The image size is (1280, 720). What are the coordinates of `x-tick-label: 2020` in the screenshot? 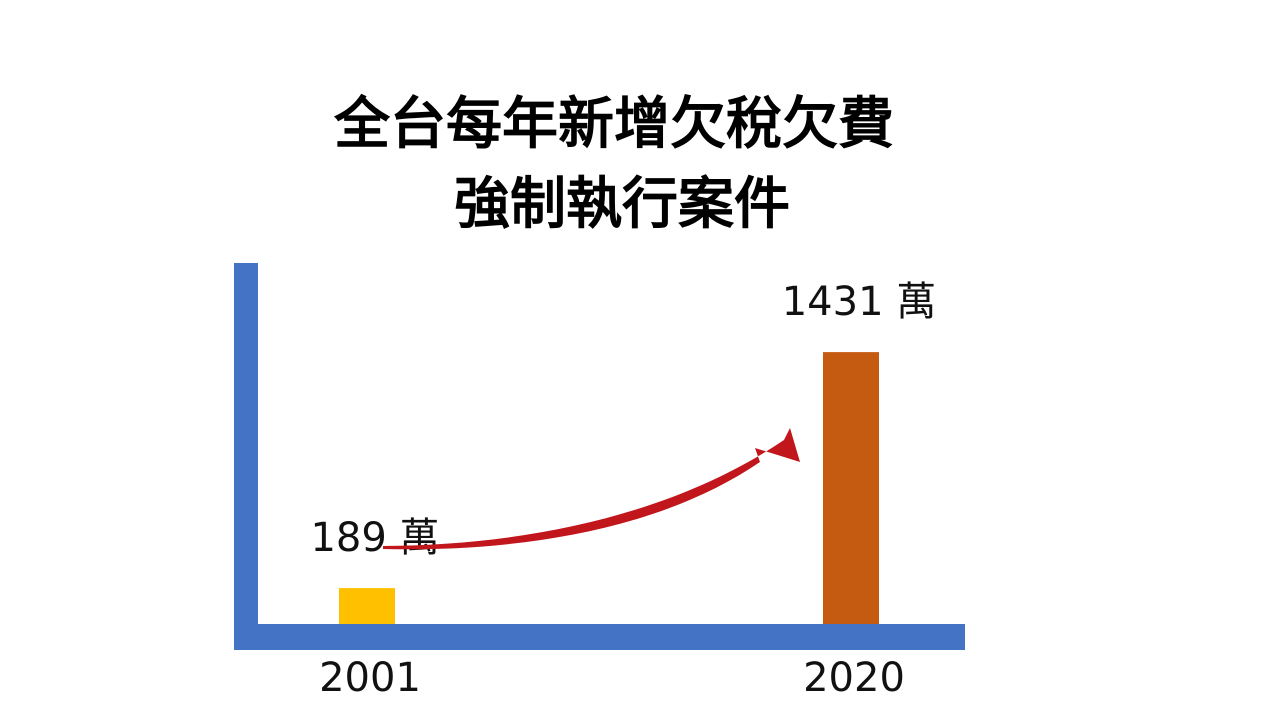 It's located at (854, 678).